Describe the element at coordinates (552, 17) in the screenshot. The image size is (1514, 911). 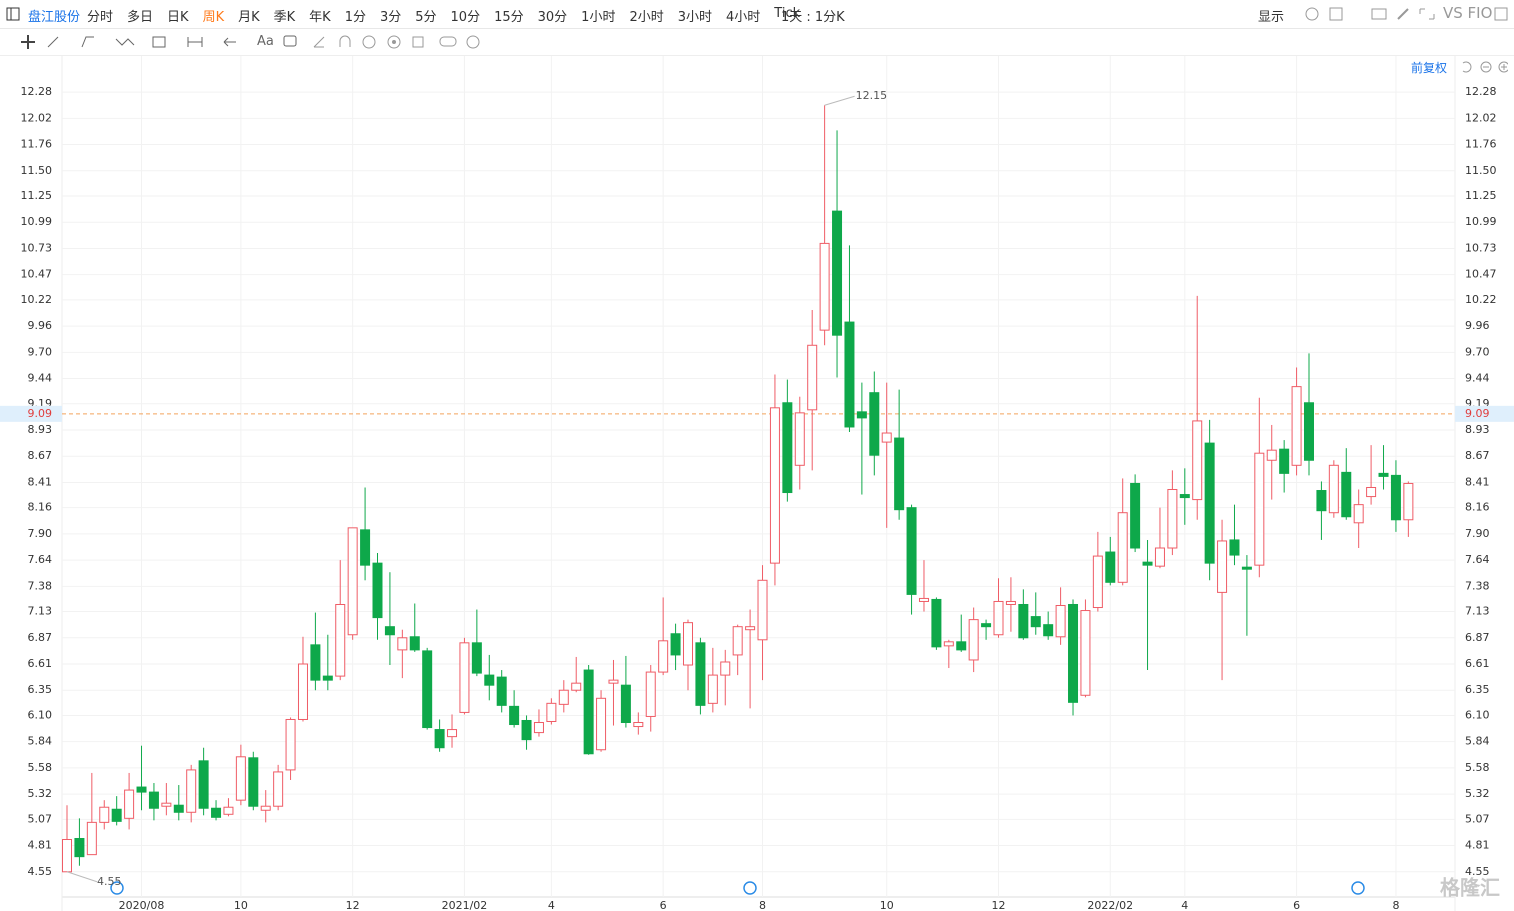
I see `period-tab: 30分` at that location.